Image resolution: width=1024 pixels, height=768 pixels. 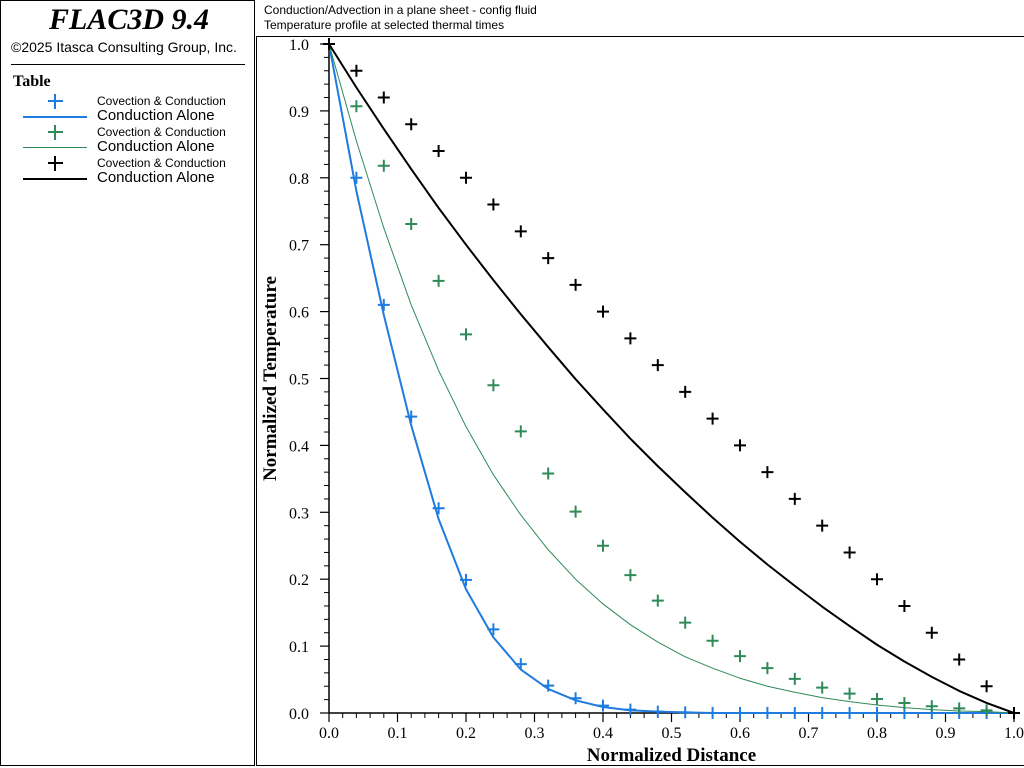 What do you see at coordinates (946, 733) in the screenshot?
I see `x-tick-label: 0.9` at bounding box center [946, 733].